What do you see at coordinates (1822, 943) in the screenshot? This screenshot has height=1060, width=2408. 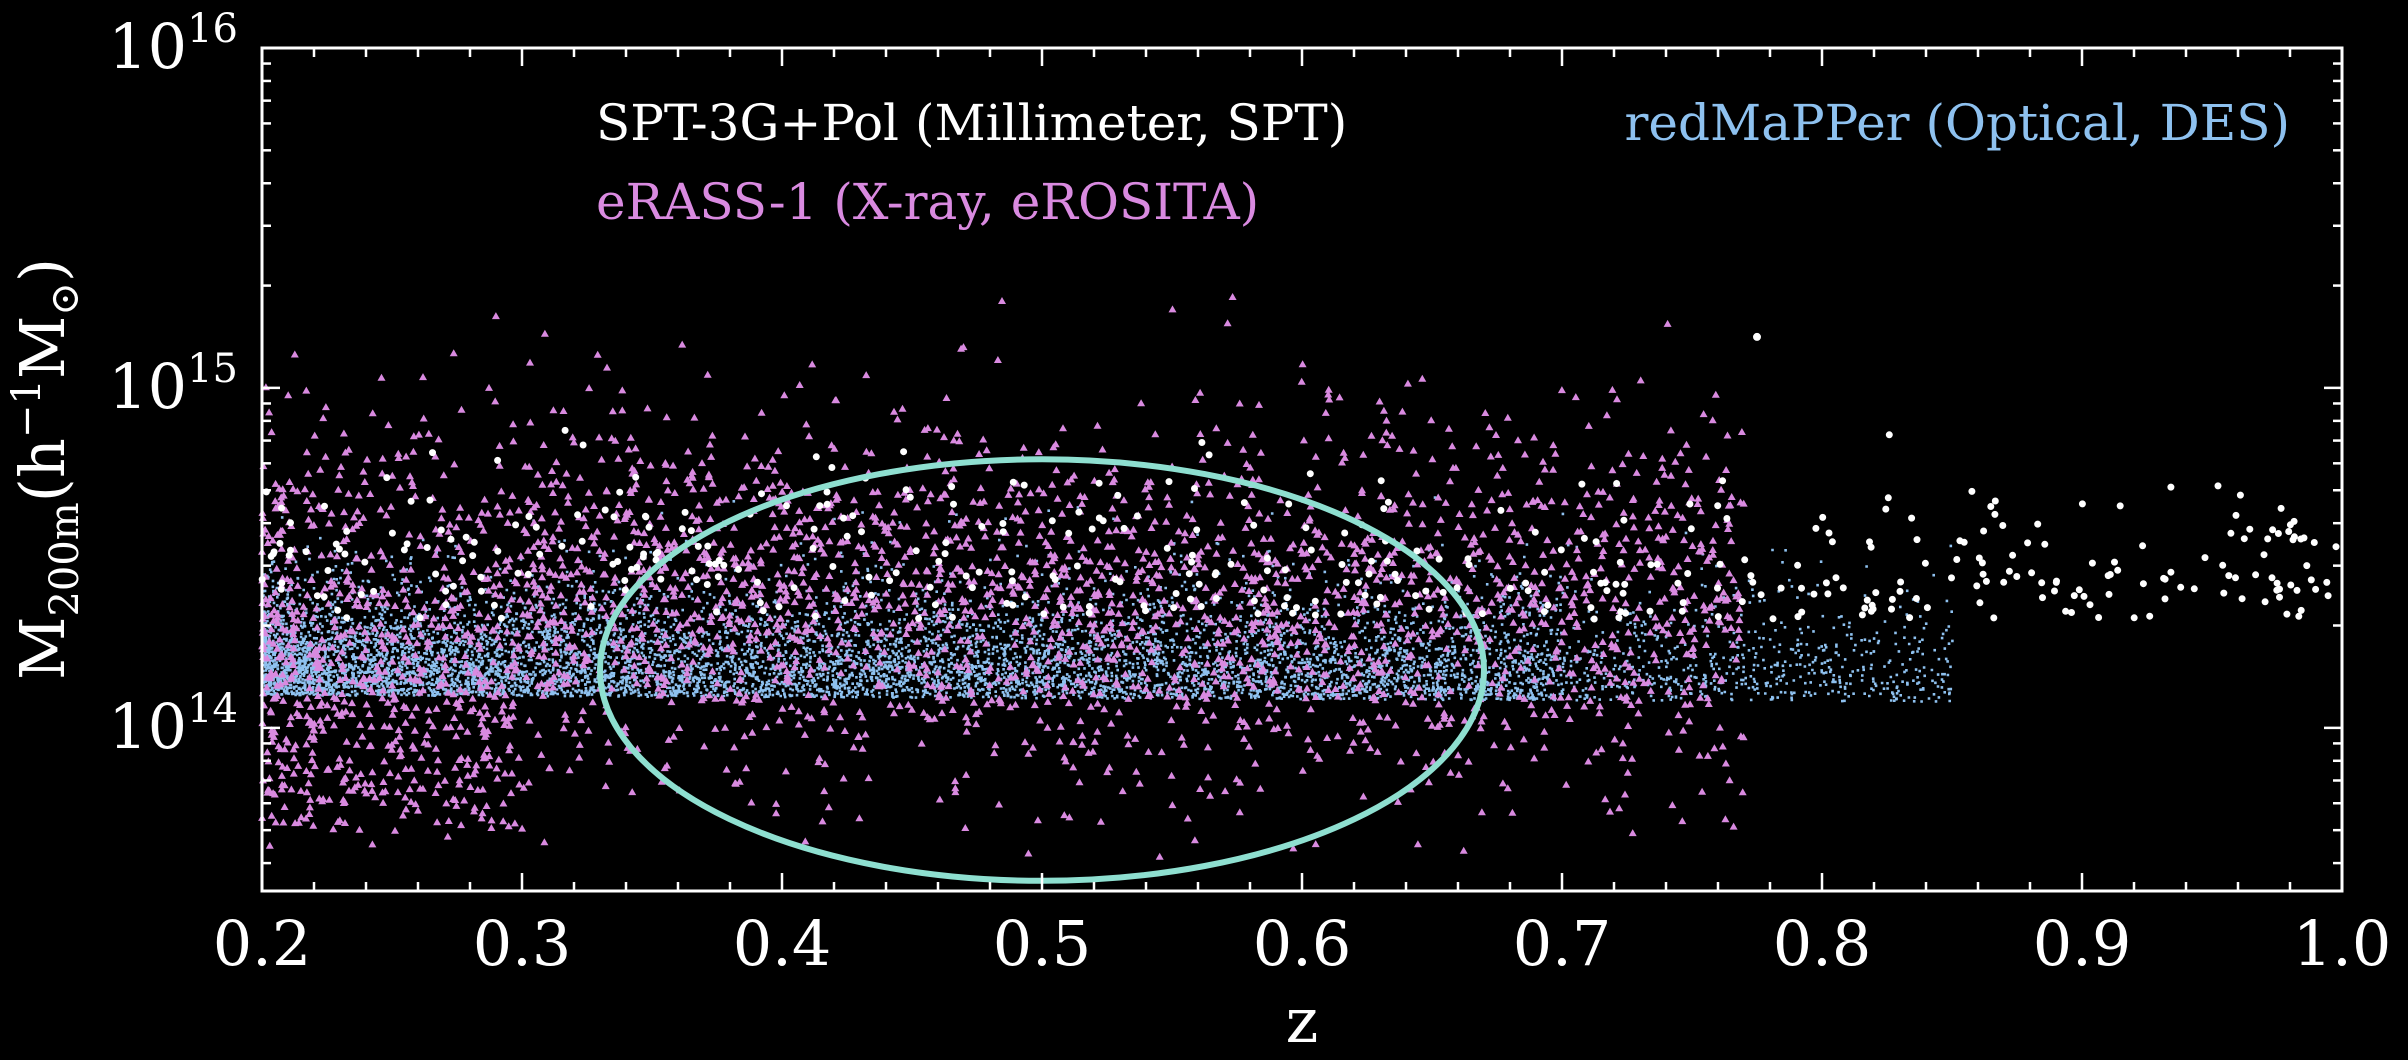 I see `x-tick-label: 0.8` at bounding box center [1822, 943].